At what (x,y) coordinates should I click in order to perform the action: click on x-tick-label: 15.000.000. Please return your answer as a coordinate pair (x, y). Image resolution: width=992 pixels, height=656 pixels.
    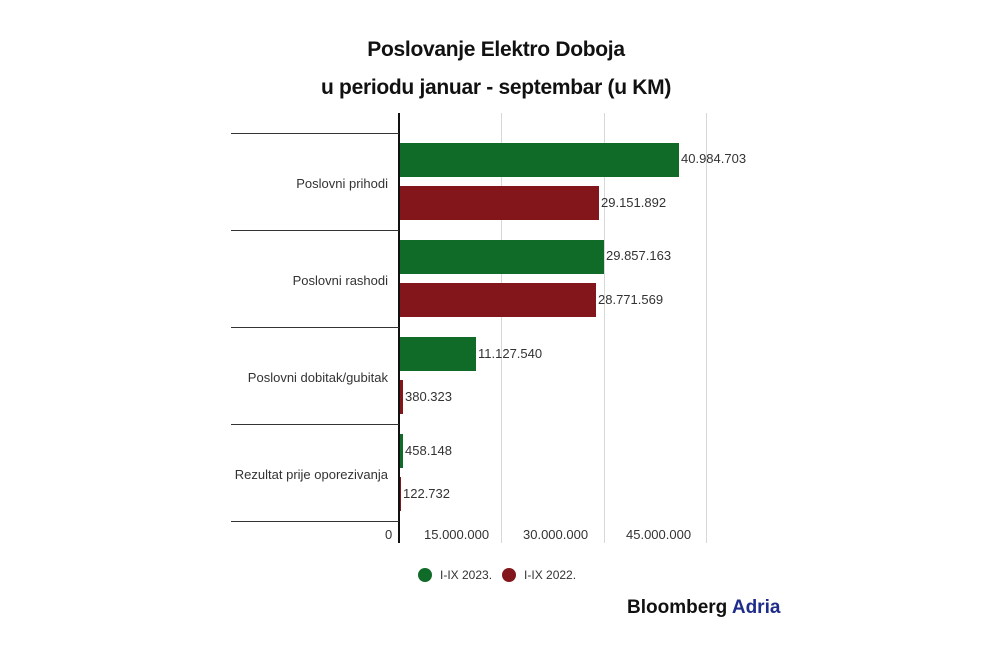
    Looking at the image, I should click on (457, 534).